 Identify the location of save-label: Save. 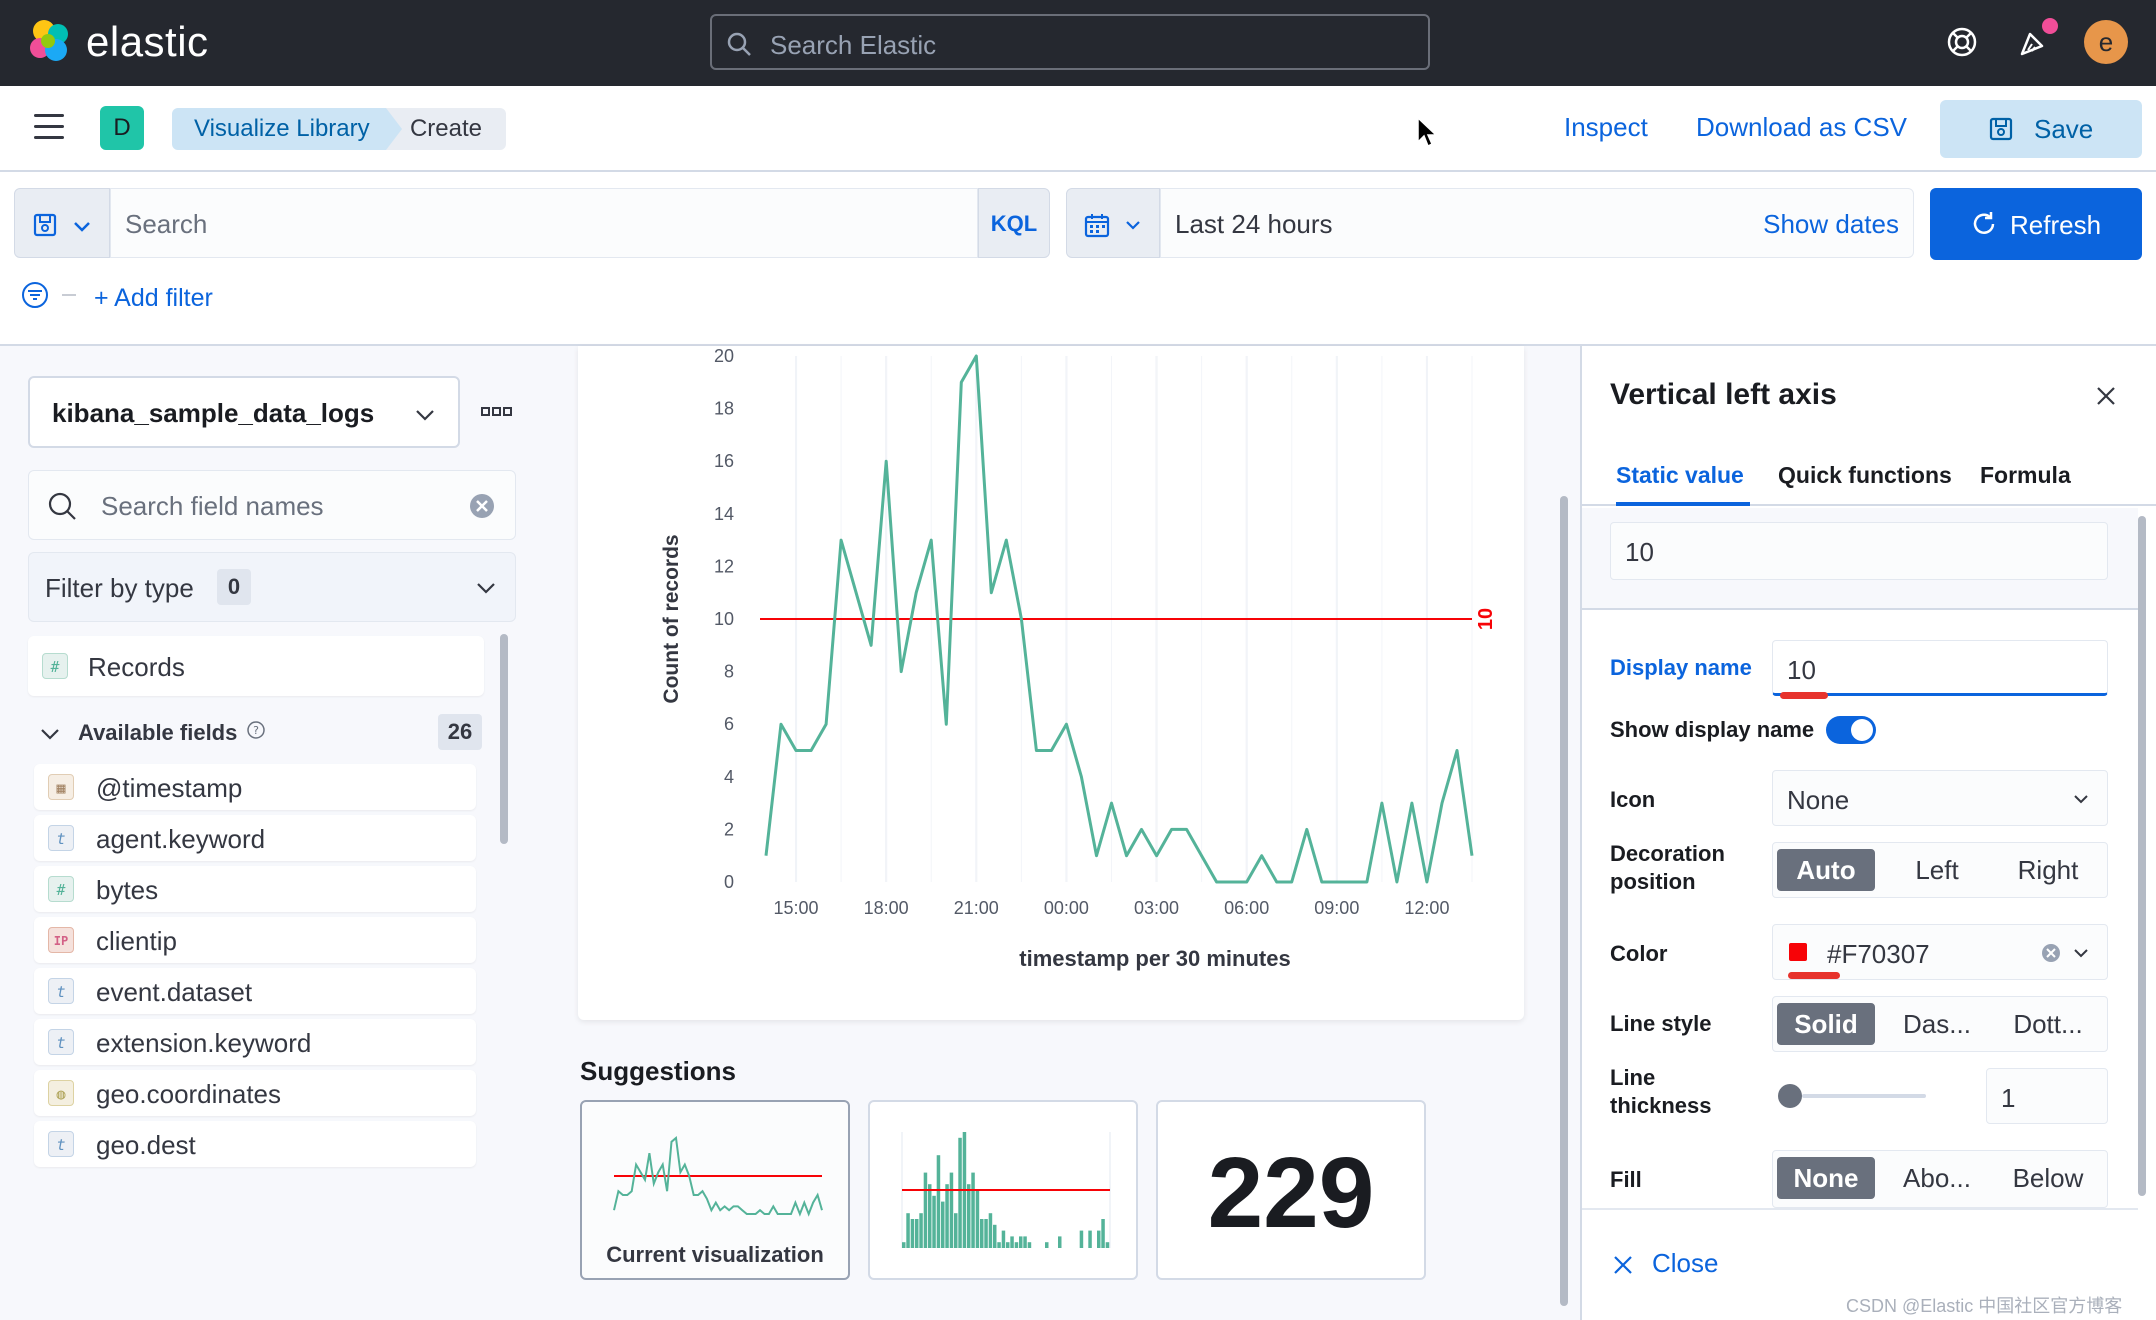
(2064, 129).